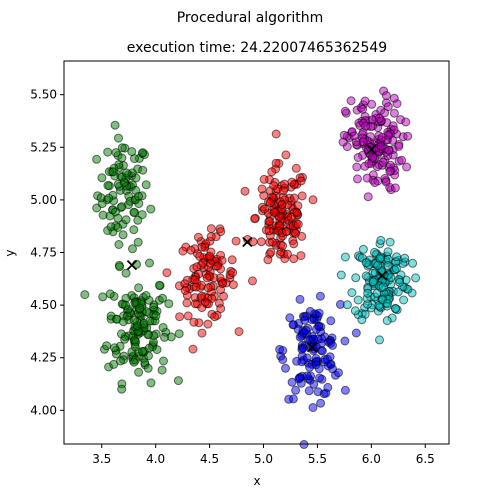  I want to click on y-tick-label: 4.00, so click(43, 410).